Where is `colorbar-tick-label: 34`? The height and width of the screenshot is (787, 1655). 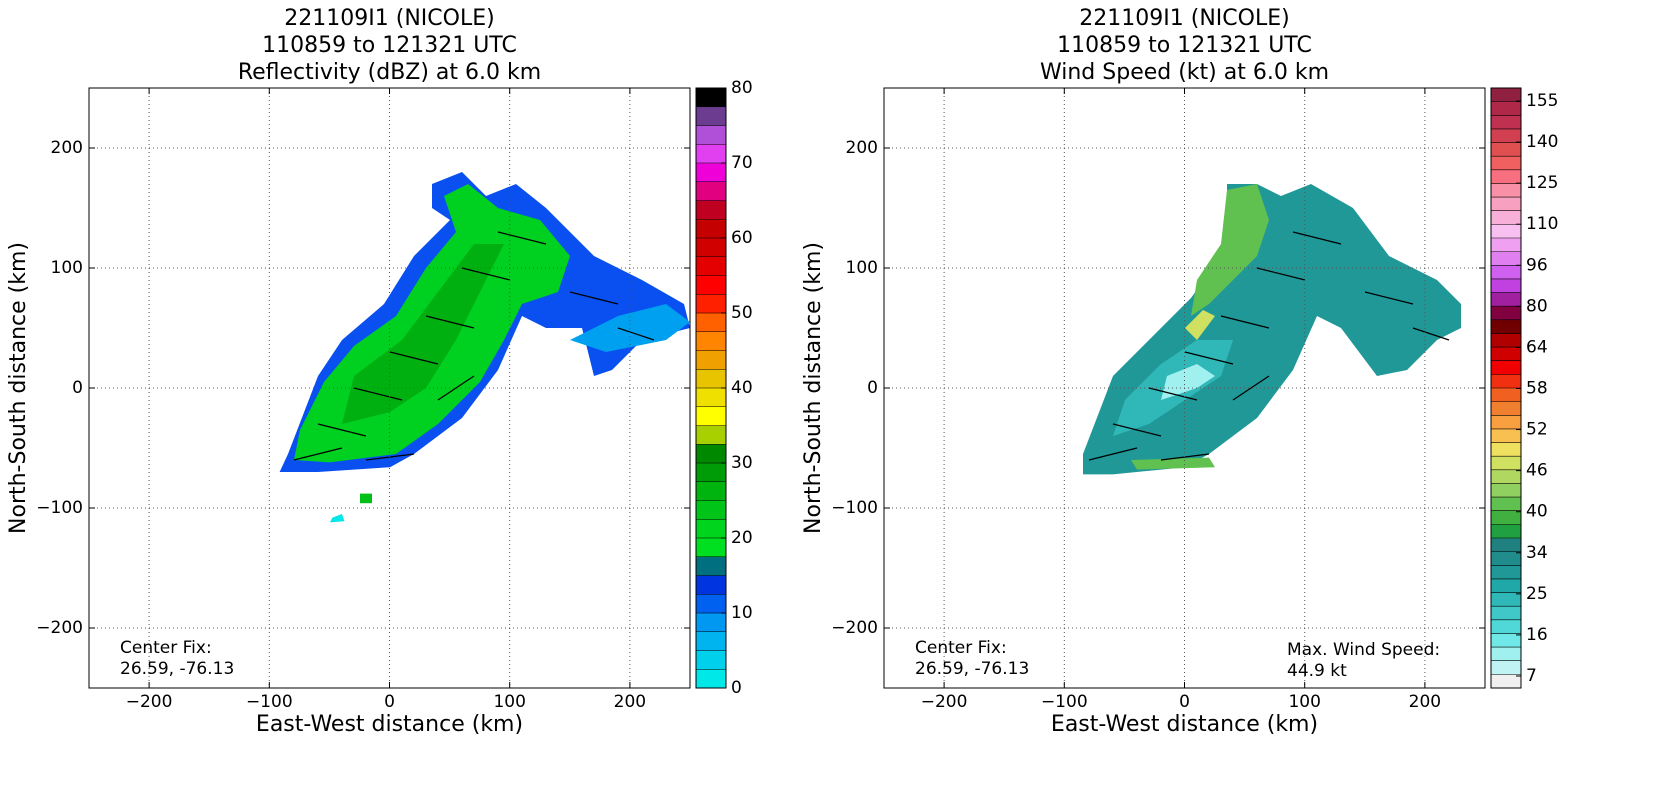 colorbar-tick-label: 34 is located at coordinates (1537, 553).